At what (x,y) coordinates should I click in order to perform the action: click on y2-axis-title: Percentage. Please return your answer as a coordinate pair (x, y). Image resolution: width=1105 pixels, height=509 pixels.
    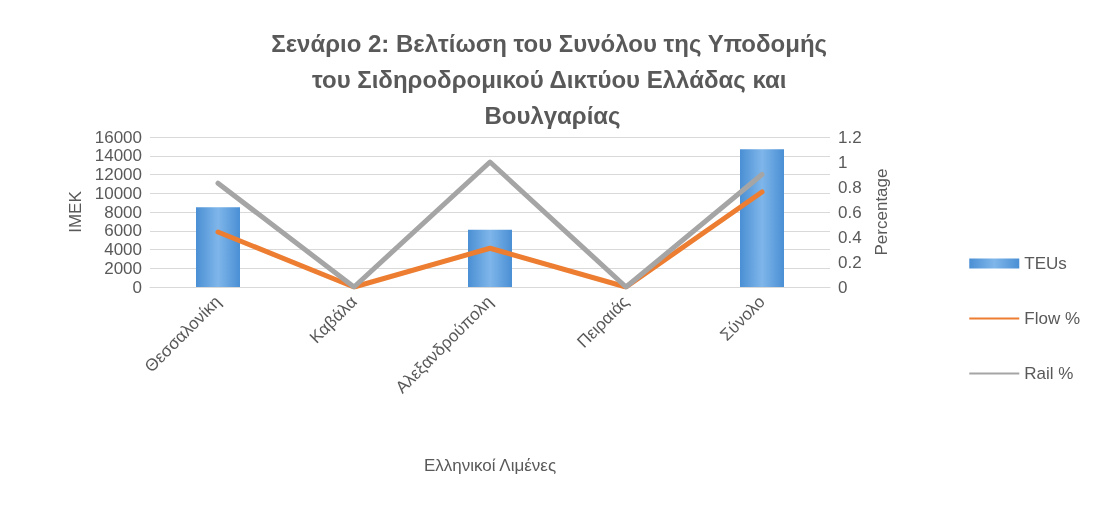
    Looking at the image, I should click on (881, 212).